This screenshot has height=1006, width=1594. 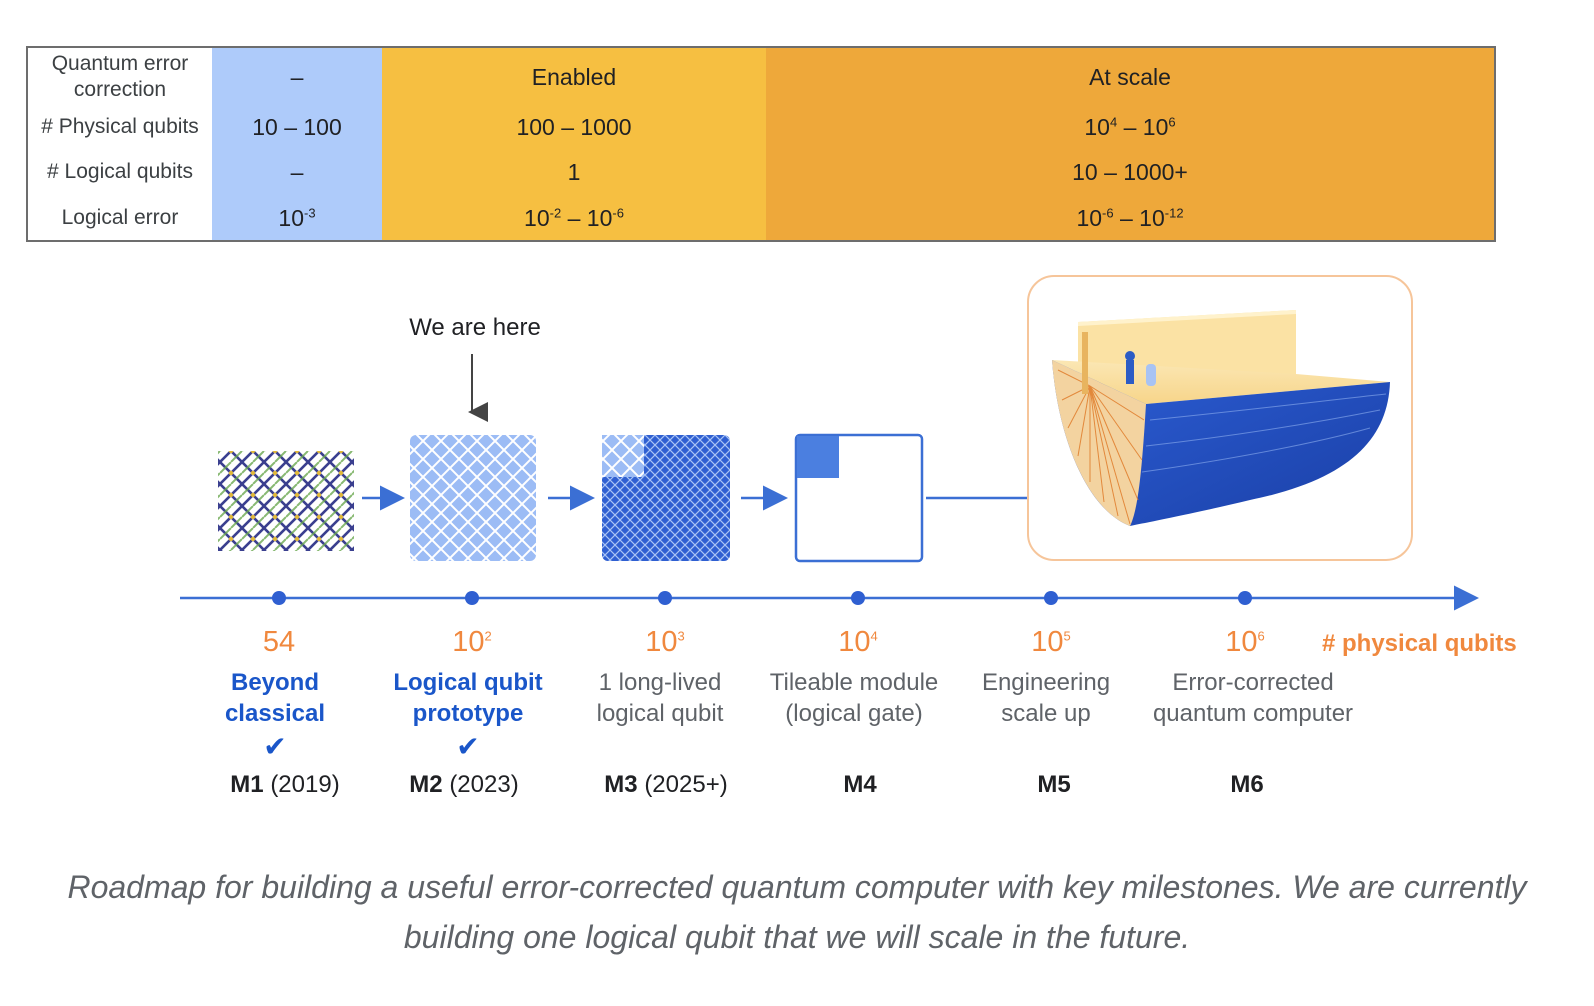 I want to click on timeline-dot-m2, so click(x=472, y=598).